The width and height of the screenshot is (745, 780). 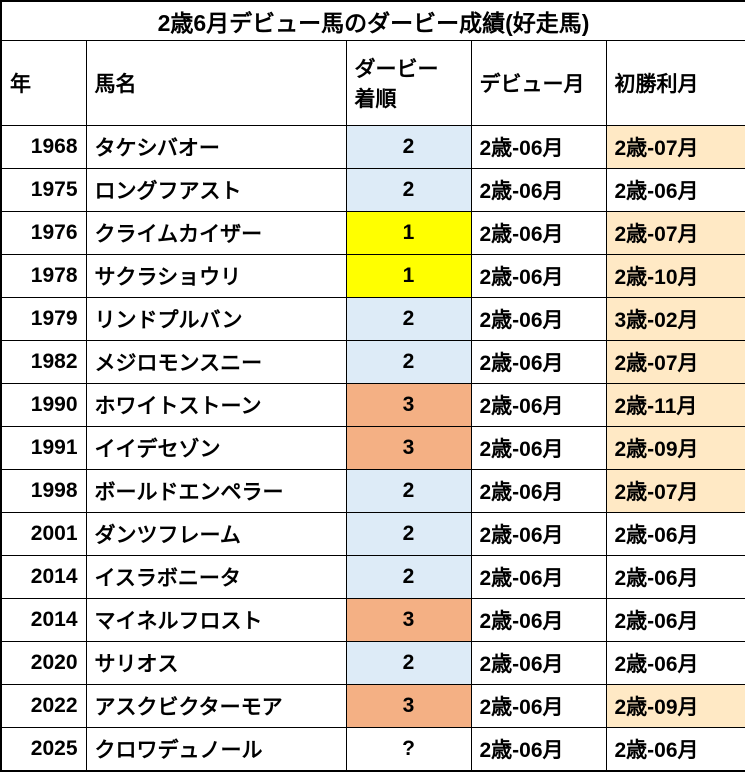 What do you see at coordinates (43, 147) in the screenshot?
I see `year-cell: 1968` at bounding box center [43, 147].